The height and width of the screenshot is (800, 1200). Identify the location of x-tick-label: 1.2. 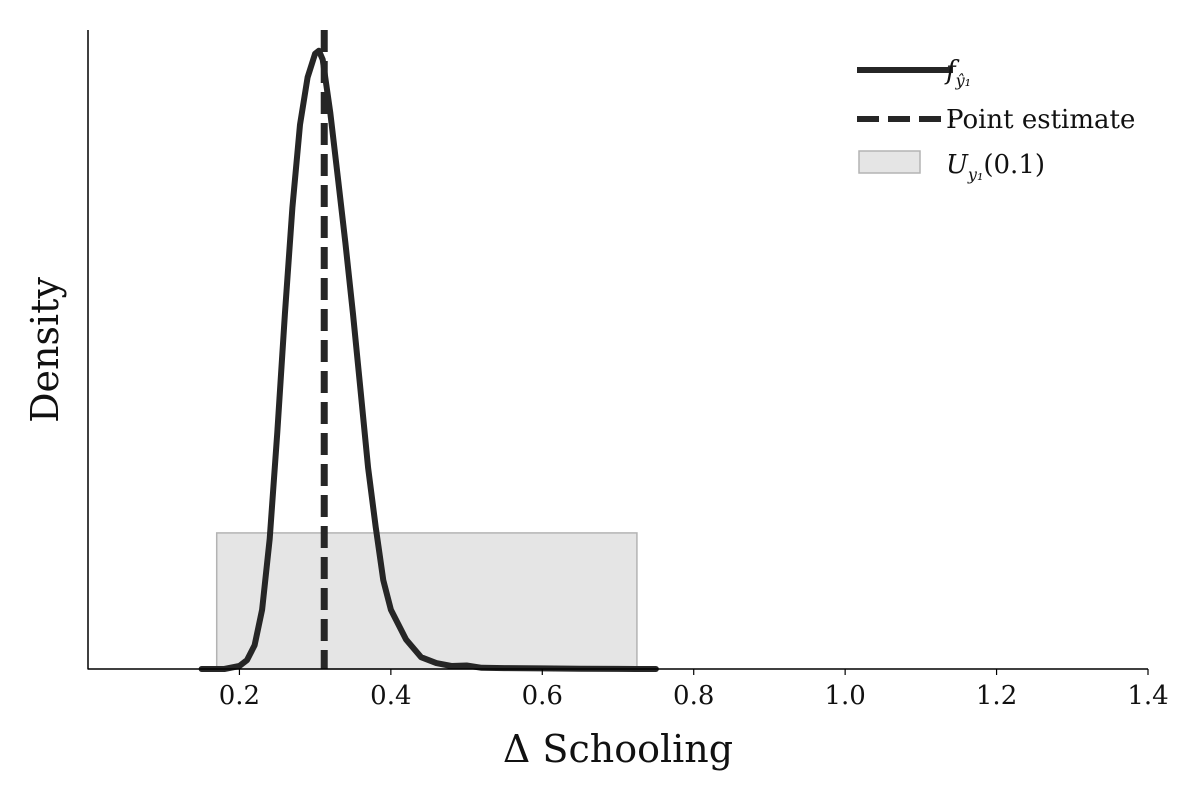
(996, 696).